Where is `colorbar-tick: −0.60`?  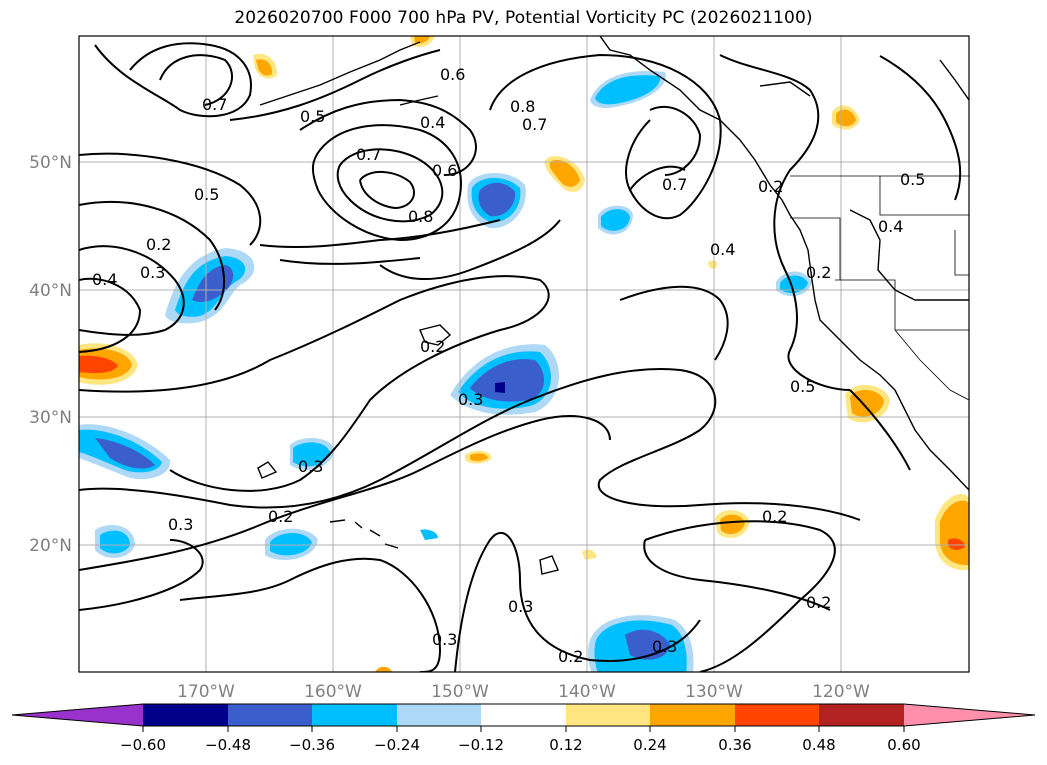 colorbar-tick: −0.60 is located at coordinates (143, 745).